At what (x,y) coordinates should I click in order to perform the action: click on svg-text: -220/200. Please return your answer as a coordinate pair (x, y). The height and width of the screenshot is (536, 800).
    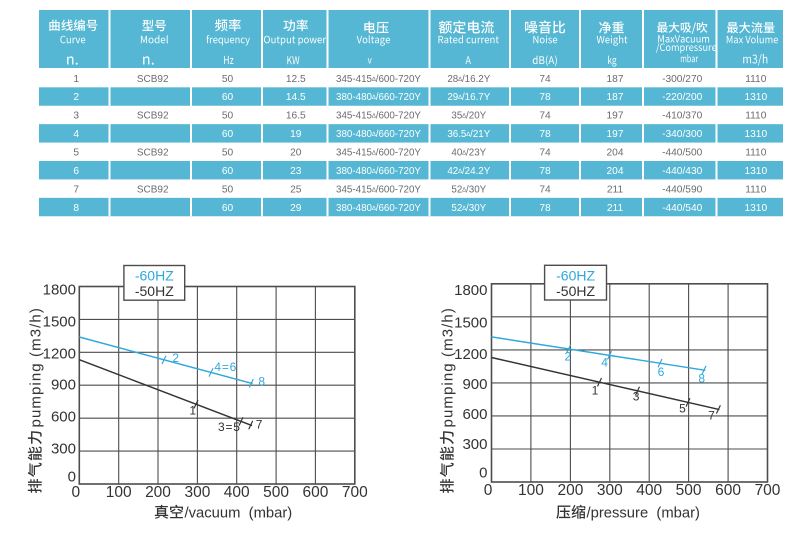
    Looking at the image, I should click on (682, 97).